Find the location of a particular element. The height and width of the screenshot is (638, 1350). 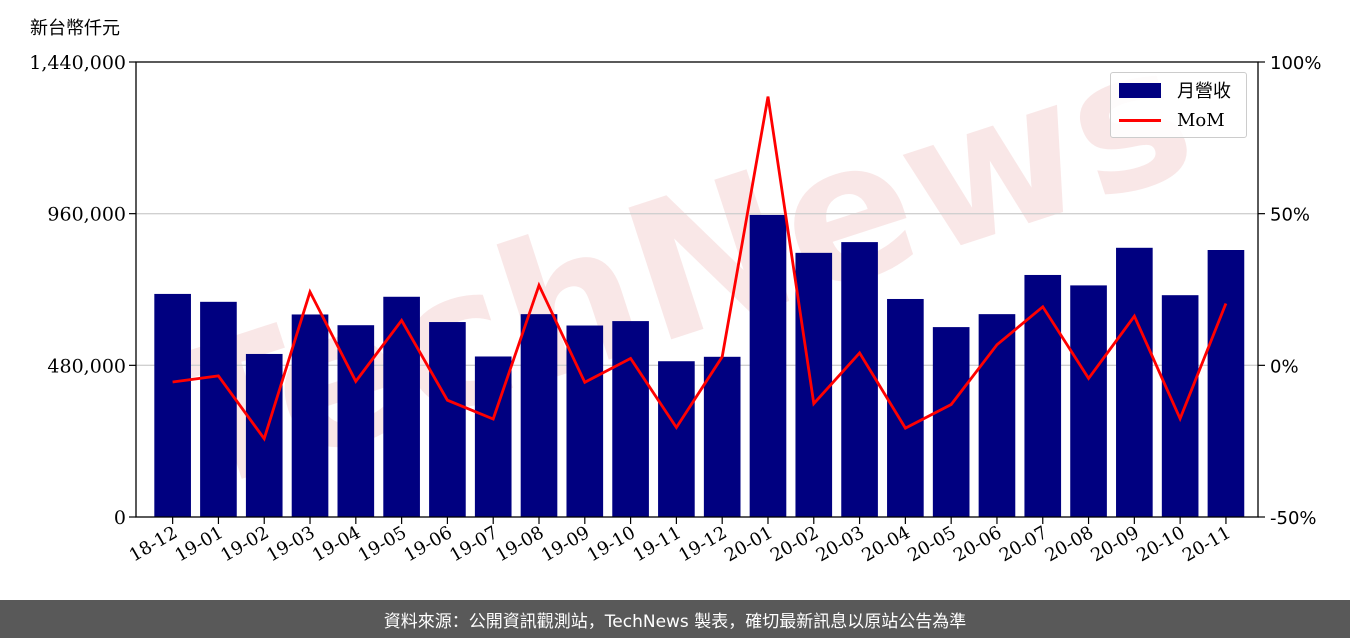

legend: 月營收 MoM is located at coordinates (1178, 105).